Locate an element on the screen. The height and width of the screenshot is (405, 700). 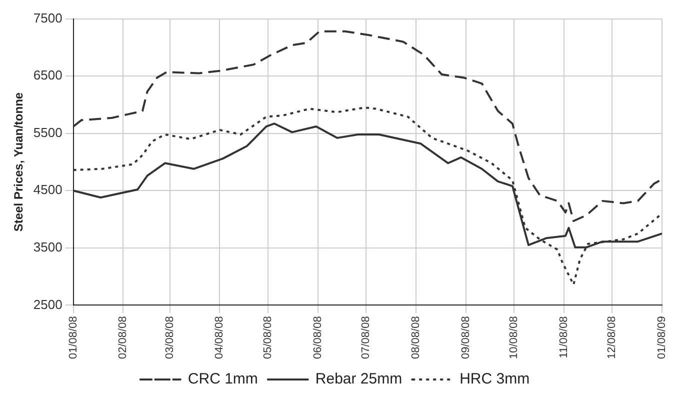
x-tick-label: 05/08/08 is located at coordinates (268, 338).